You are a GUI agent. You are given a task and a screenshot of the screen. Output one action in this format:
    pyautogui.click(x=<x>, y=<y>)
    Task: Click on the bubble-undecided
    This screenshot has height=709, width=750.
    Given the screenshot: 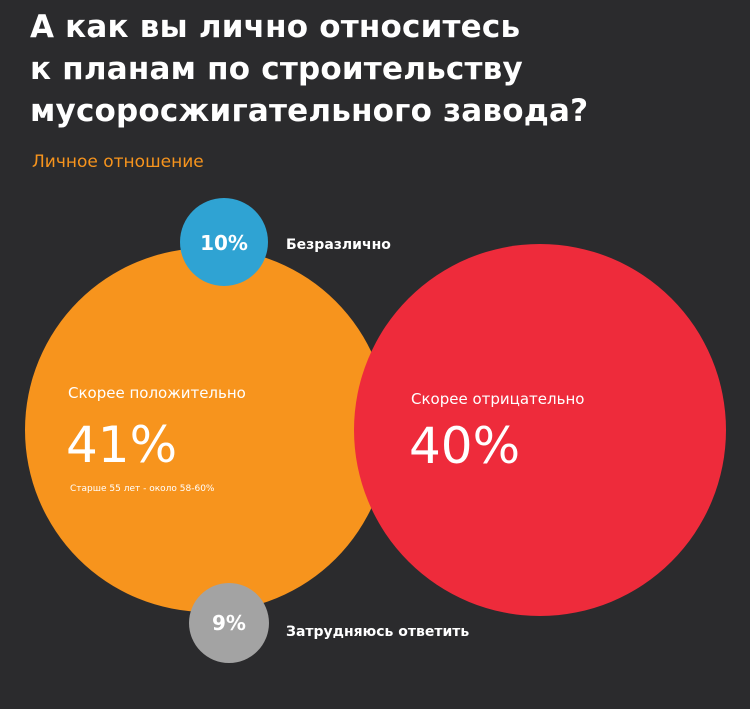 What is the action you would take?
    pyautogui.click(x=229, y=623)
    